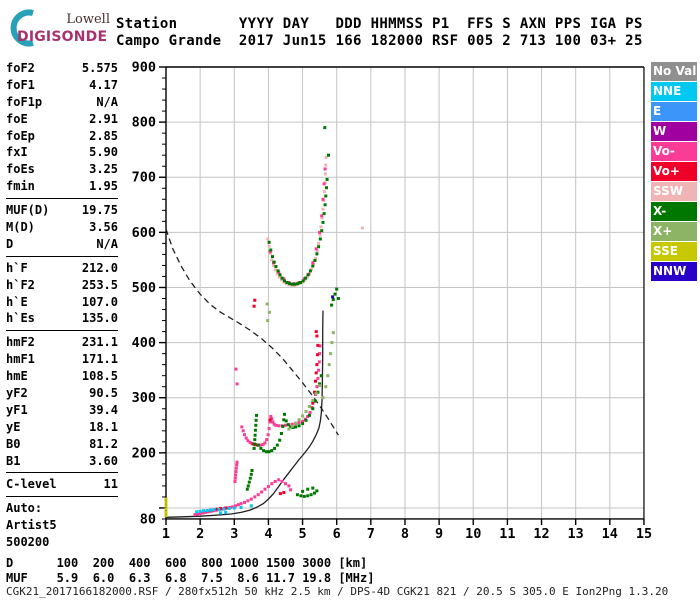  I want to click on param-value: 107.0, so click(99, 301).